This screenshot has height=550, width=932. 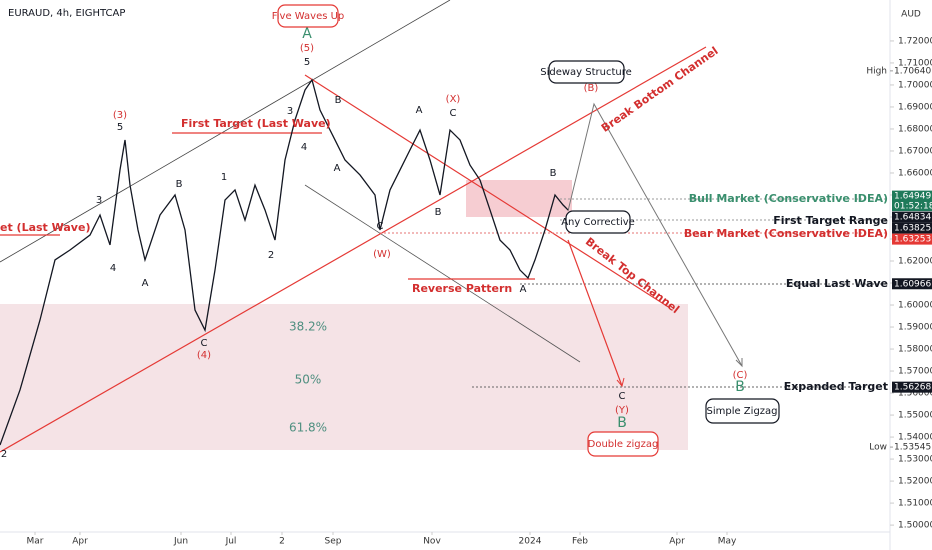 What do you see at coordinates (45, 227) in the screenshot?
I see `annotation: et (Last Wave)` at bounding box center [45, 227].